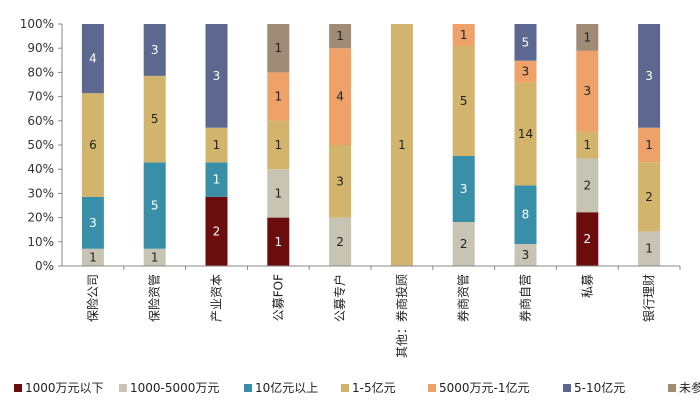 The width and height of the screenshot is (700, 420). Describe the element at coordinates (463, 145) in the screenshot. I see `bar-stack: 2 3 5 1` at that location.